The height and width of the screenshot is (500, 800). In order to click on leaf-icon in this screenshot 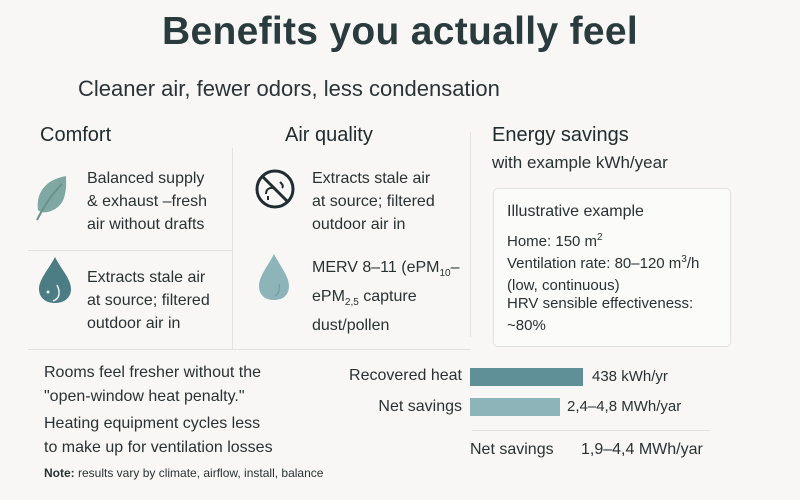, I will do `click(51, 198)`.